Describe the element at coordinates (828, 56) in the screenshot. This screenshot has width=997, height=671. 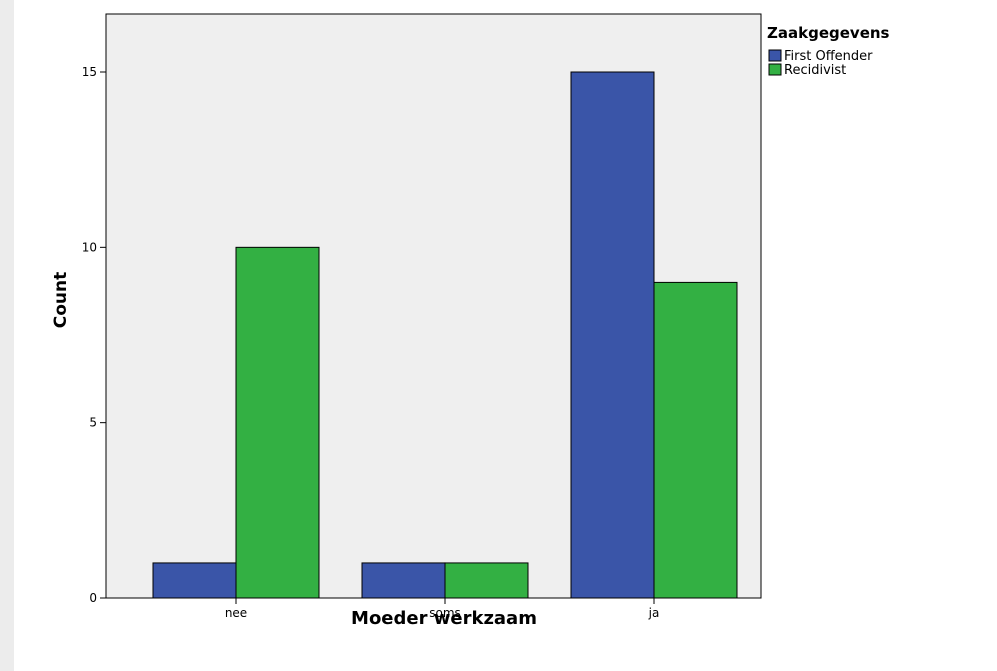
I see `legend-label: First Offender` at that location.